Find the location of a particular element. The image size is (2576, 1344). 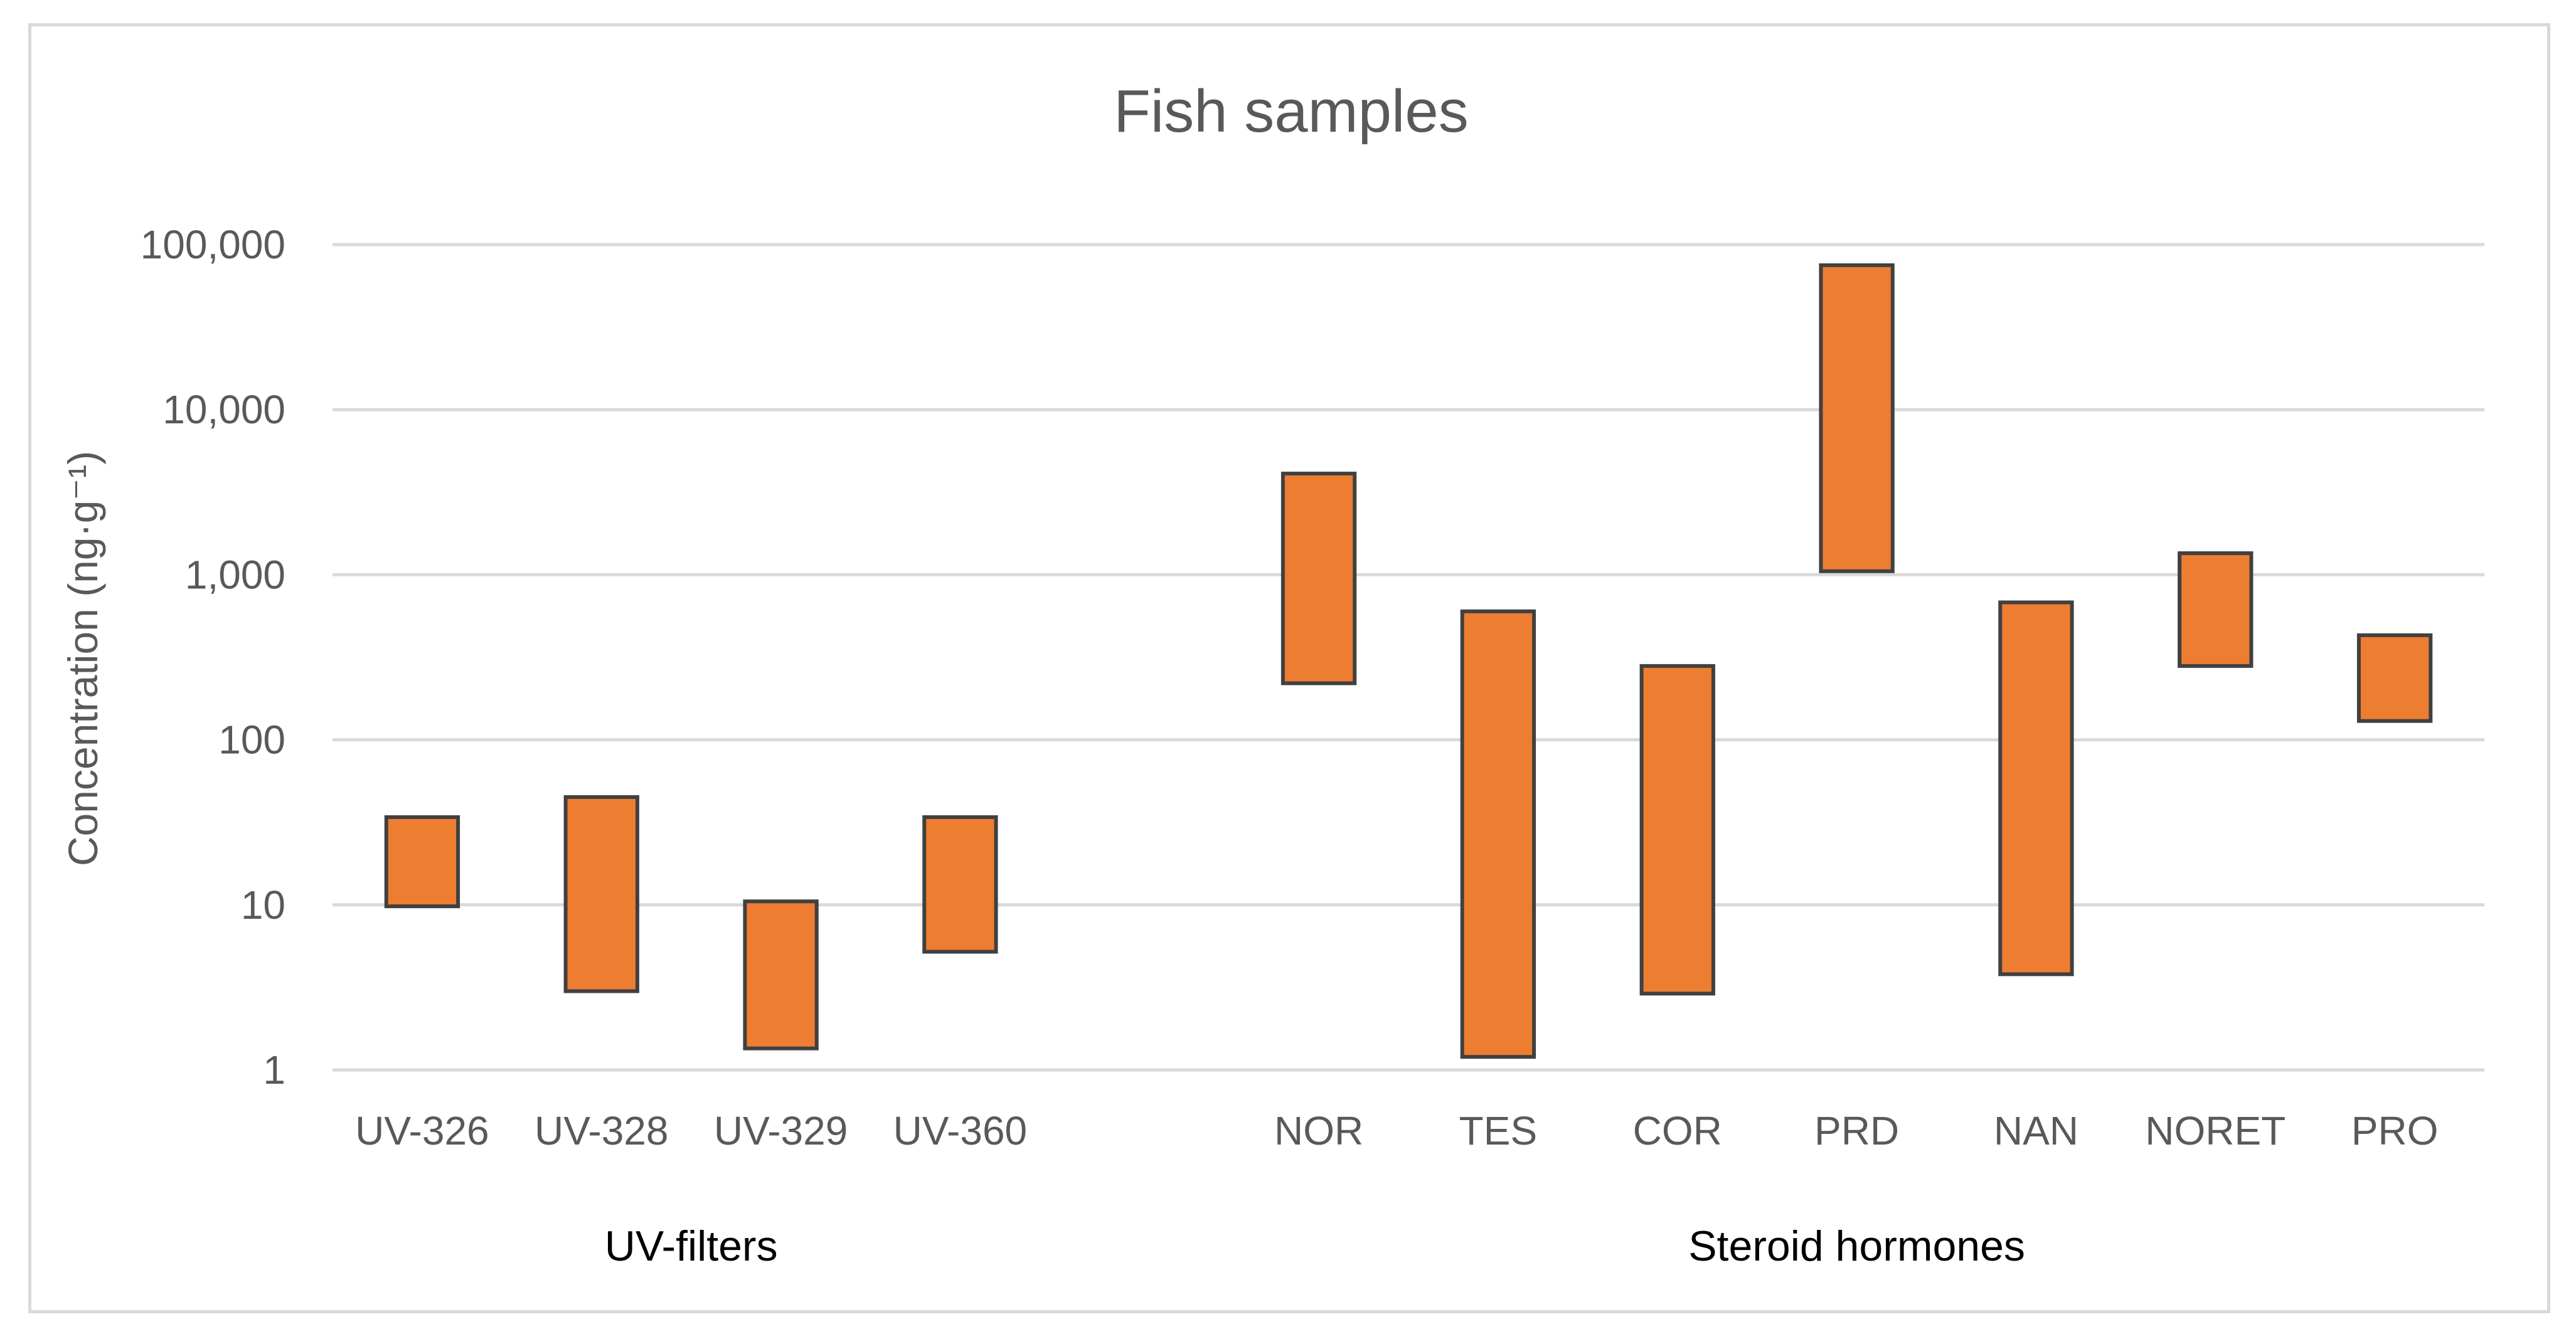

bar-tes is located at coordinates (1498, 834).